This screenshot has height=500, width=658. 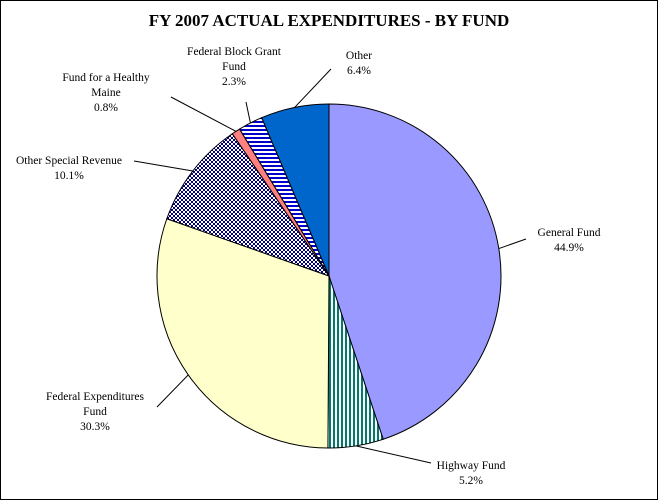 I want to click on slice-label: Other Special Revenue 10.1%, so click(x=69, y=168).